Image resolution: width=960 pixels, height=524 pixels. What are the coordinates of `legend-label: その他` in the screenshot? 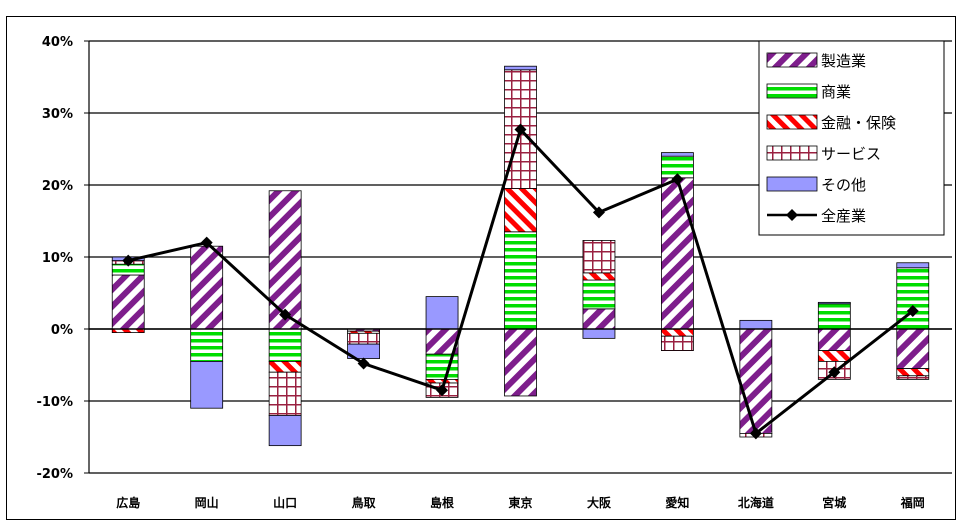 It's located at (843, 185).